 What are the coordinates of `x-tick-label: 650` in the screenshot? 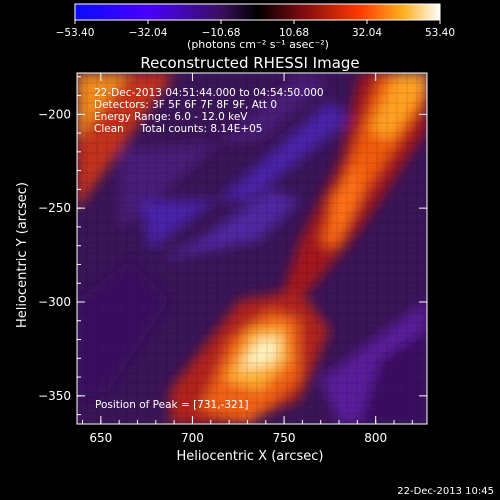 It's located at (100, 438).